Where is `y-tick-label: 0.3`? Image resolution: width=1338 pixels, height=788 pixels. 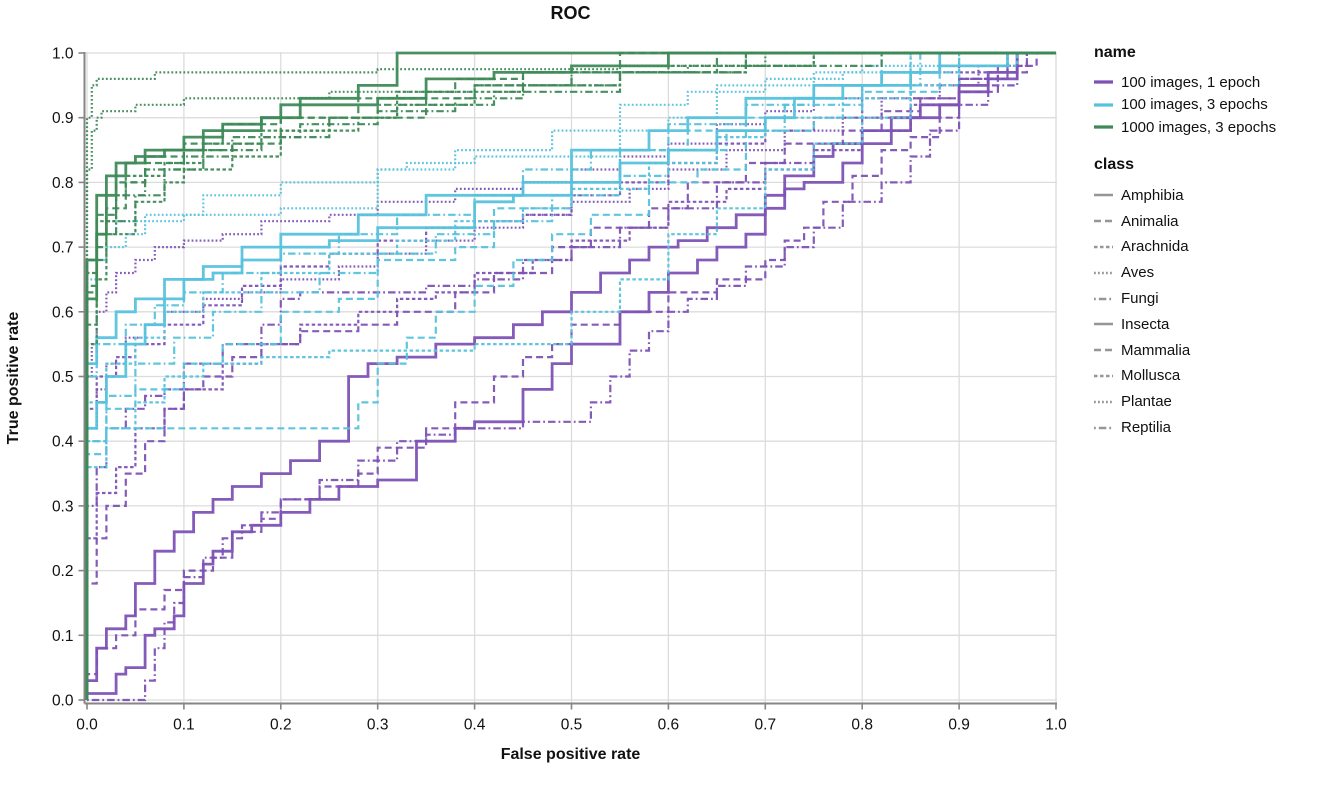 y-tick-label: 0.3 is located at coordinates (63, 506).